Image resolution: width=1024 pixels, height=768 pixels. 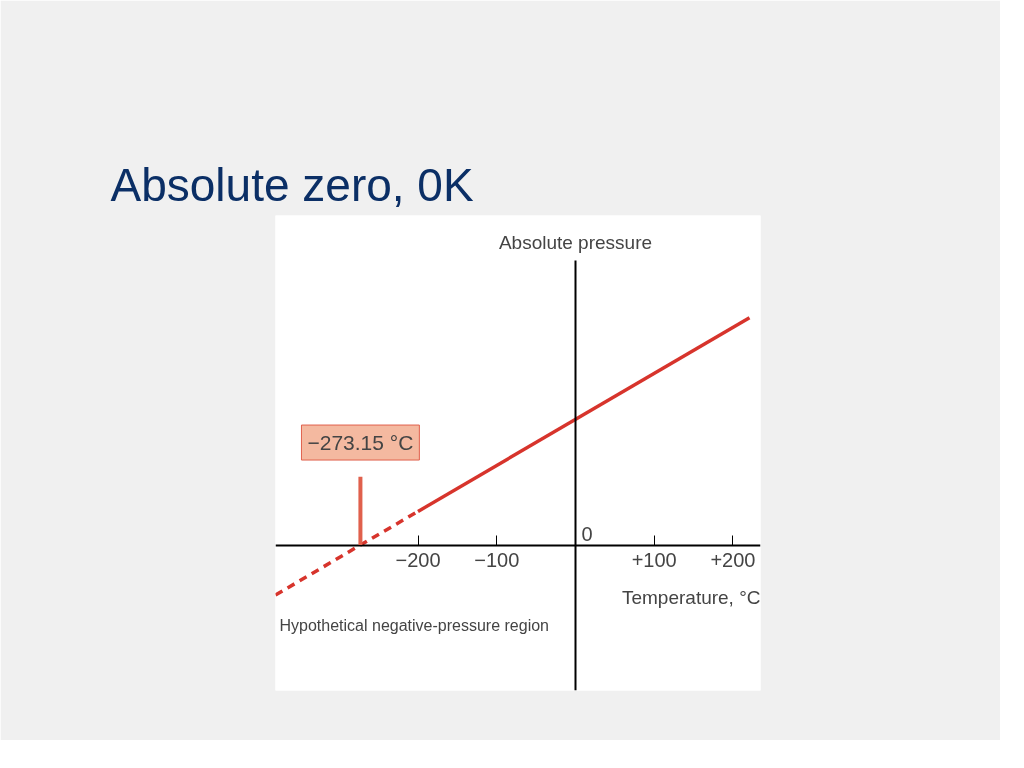 I want to click on chart-title: Absolute zero, 0K, so click(x=292, y=184).